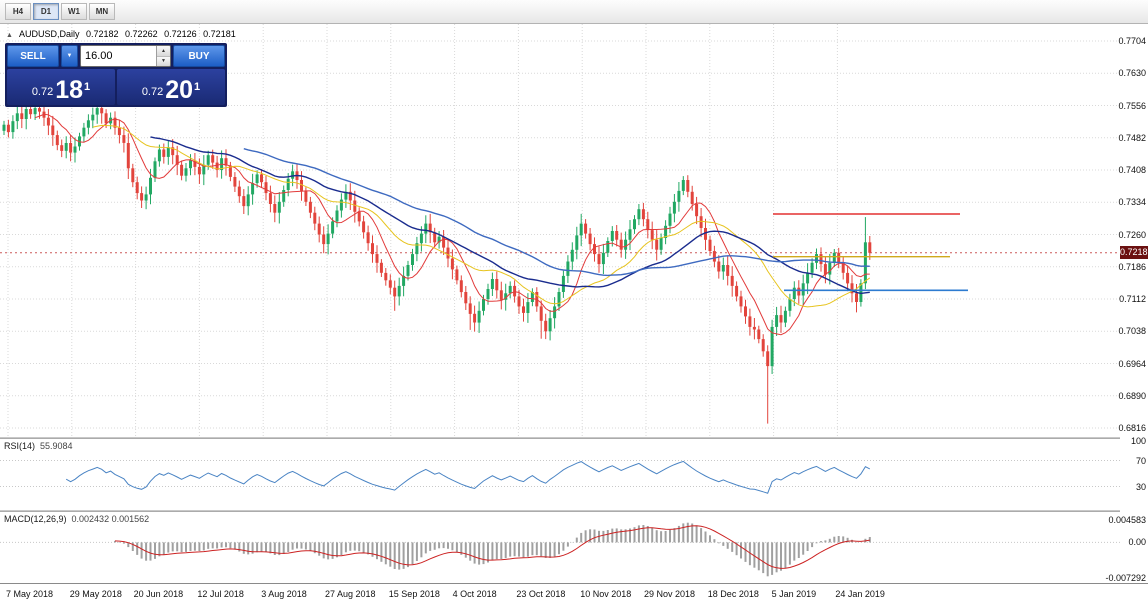 The height and width of the screenshot is (605, 1148). What do you see at coordinates (574, 12) in the screenshot?
I see `timeframe-toolbar: H4 D1 W1 MN` at bounding box center [574, 12].